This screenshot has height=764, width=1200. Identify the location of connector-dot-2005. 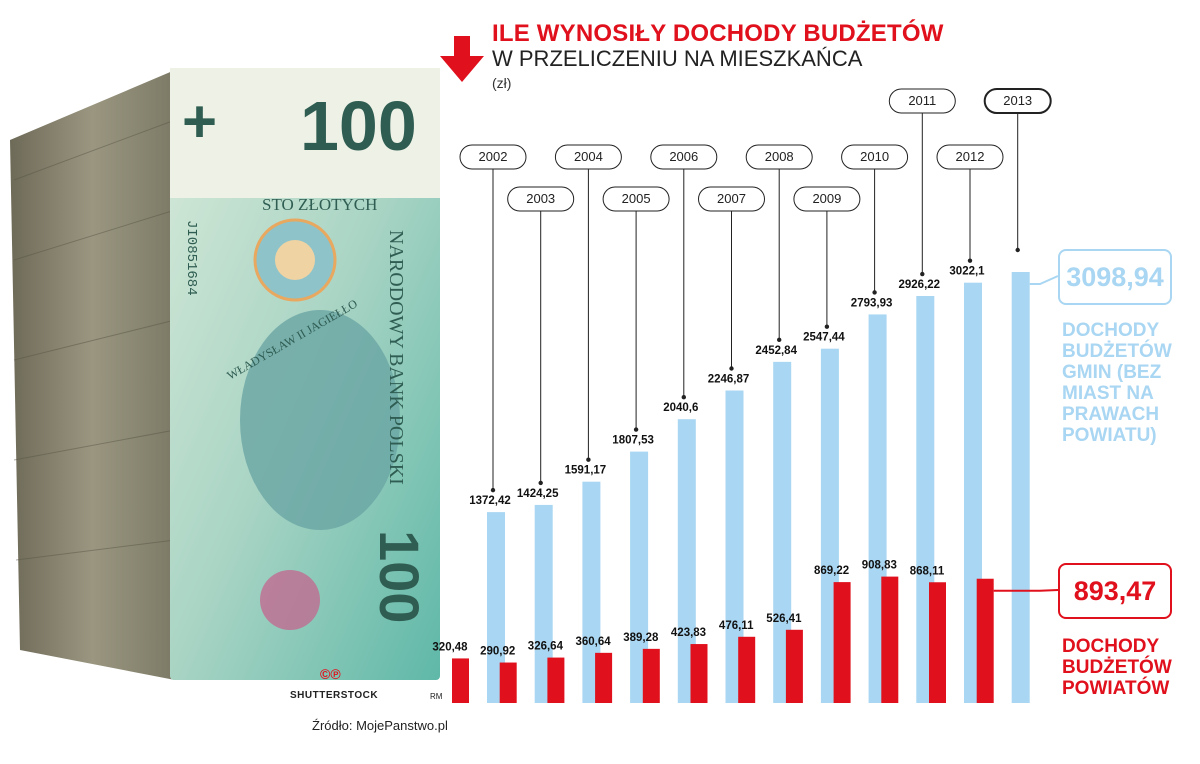
(636, 429).